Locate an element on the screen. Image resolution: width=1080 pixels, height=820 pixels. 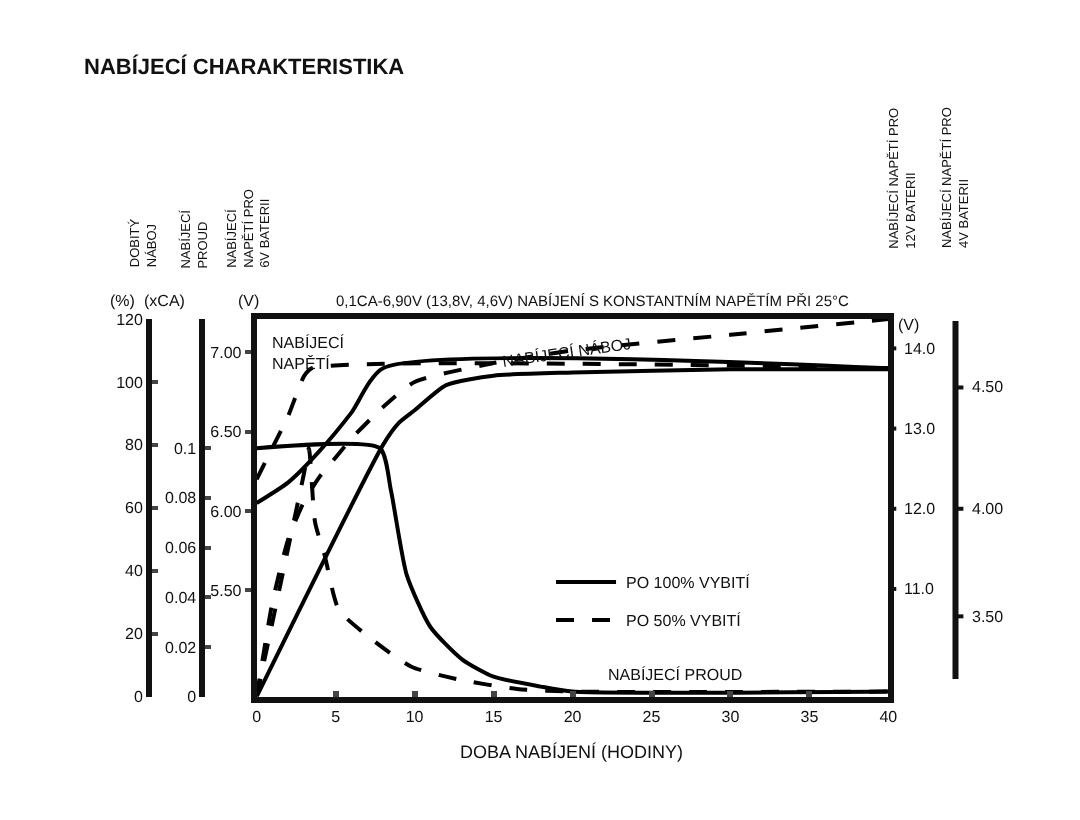
y2-tick-label: 0 is located at coordinates (192, 697).